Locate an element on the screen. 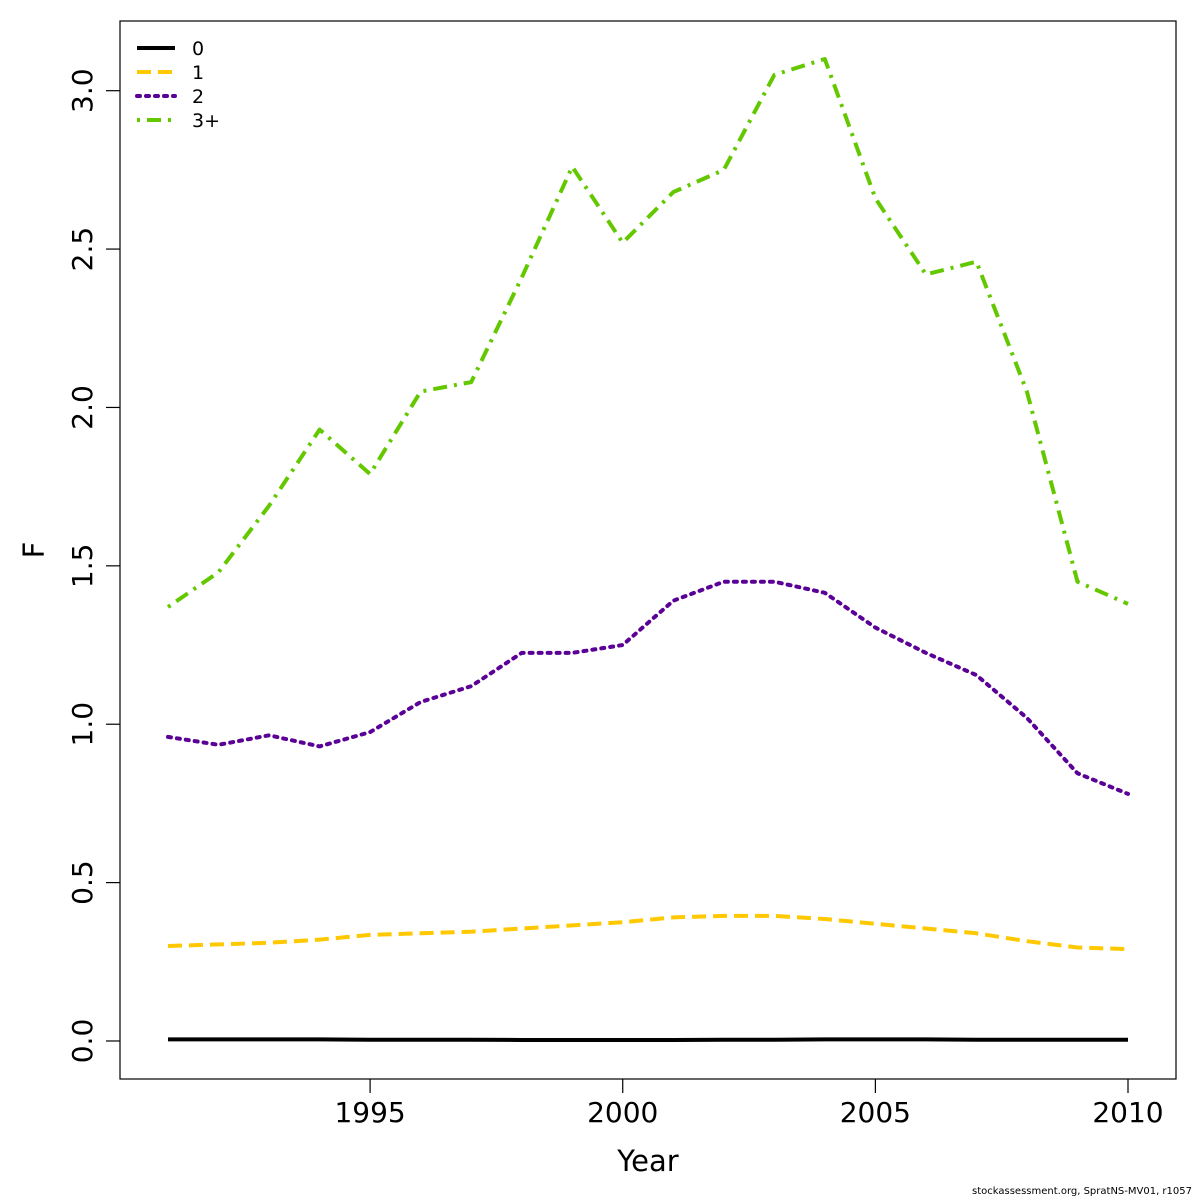 Image resolution: width=1200 pixels, height=1200 pixels. legend-label-1: 1 is located at coordinates (198, 73).